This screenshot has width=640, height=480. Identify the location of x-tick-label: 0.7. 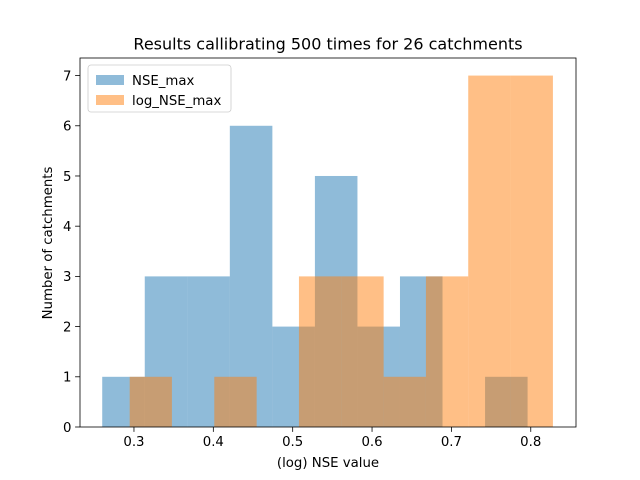
(451, 442).